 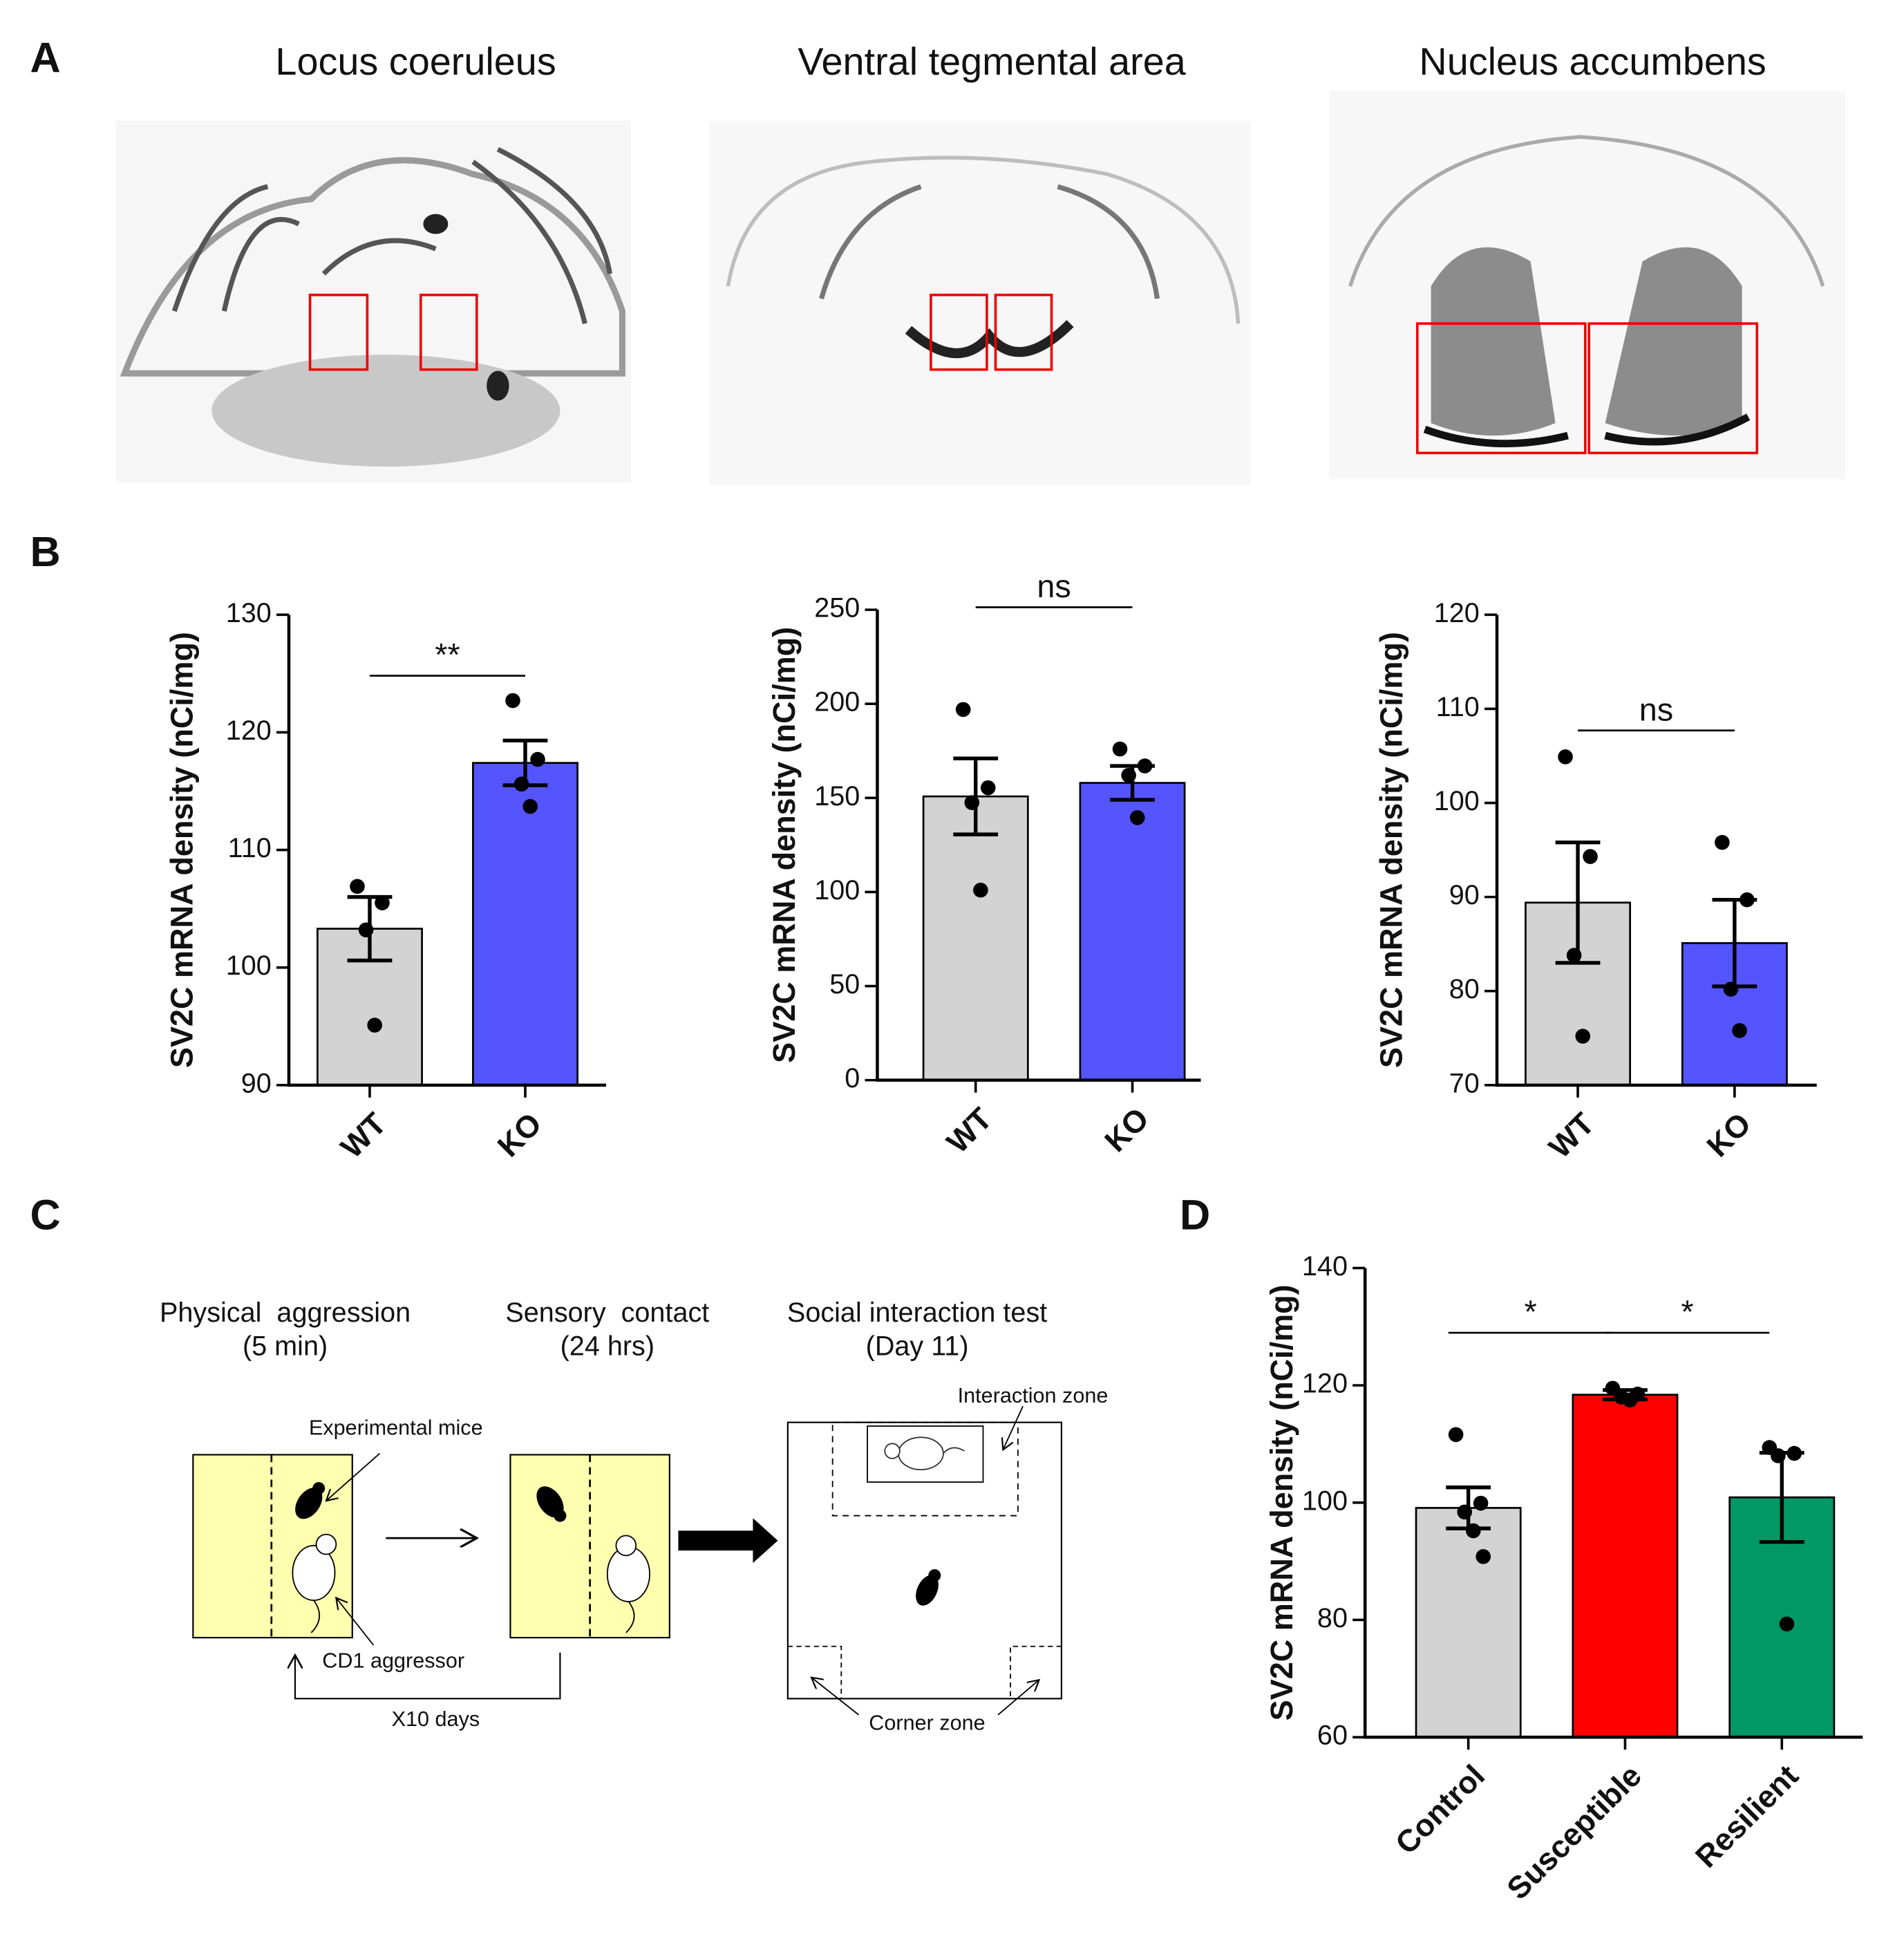 What do you see at coordinates (1574, 1832) in the screenshot?
I see `x-tick-label: Susceptible` at bounding box center [1574, 1832].